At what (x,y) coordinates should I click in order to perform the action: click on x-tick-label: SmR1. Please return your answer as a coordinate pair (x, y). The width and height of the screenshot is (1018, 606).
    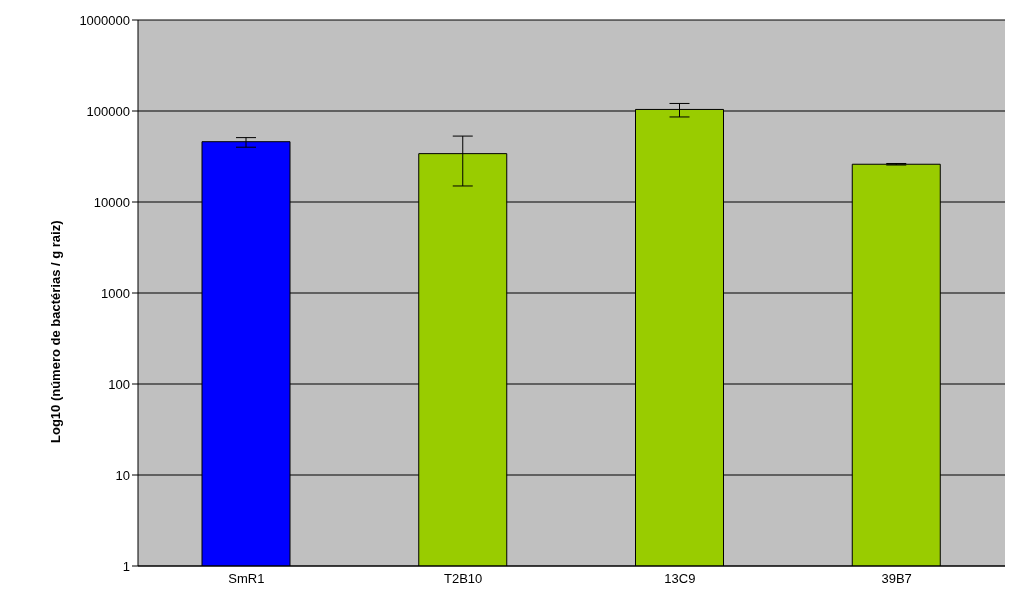
    Looking at the image, I should click on (246, 579).